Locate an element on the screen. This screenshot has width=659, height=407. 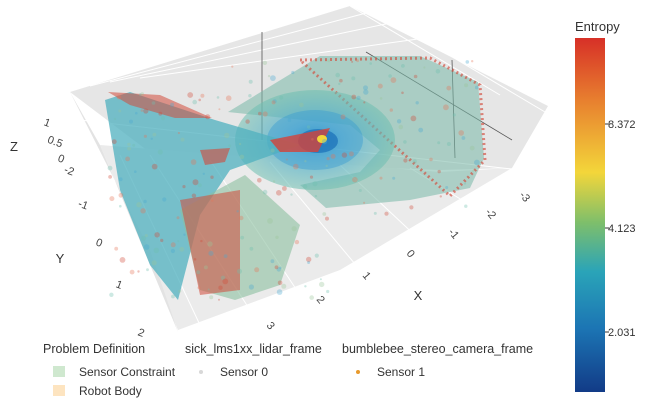
x-tick-label: -2 is located at coordinates (490, 213).